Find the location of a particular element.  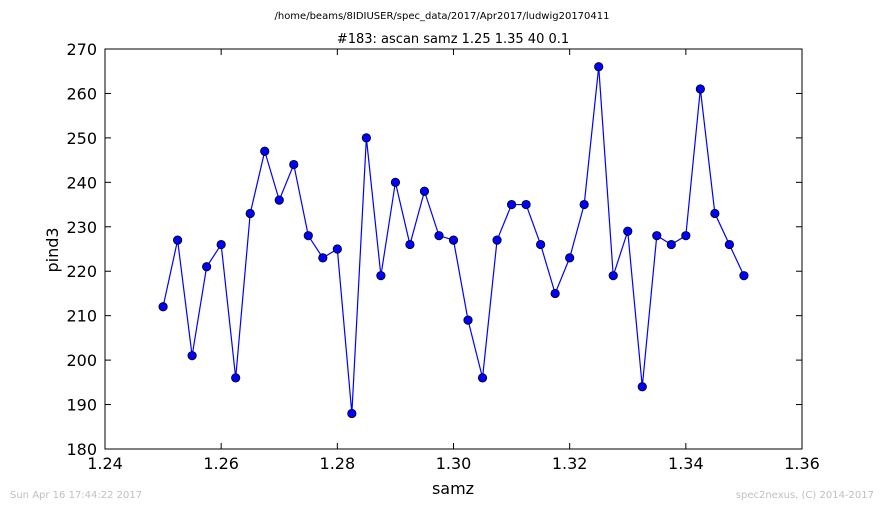

y-tick-label: 190 is located at coordinates (81, 405).